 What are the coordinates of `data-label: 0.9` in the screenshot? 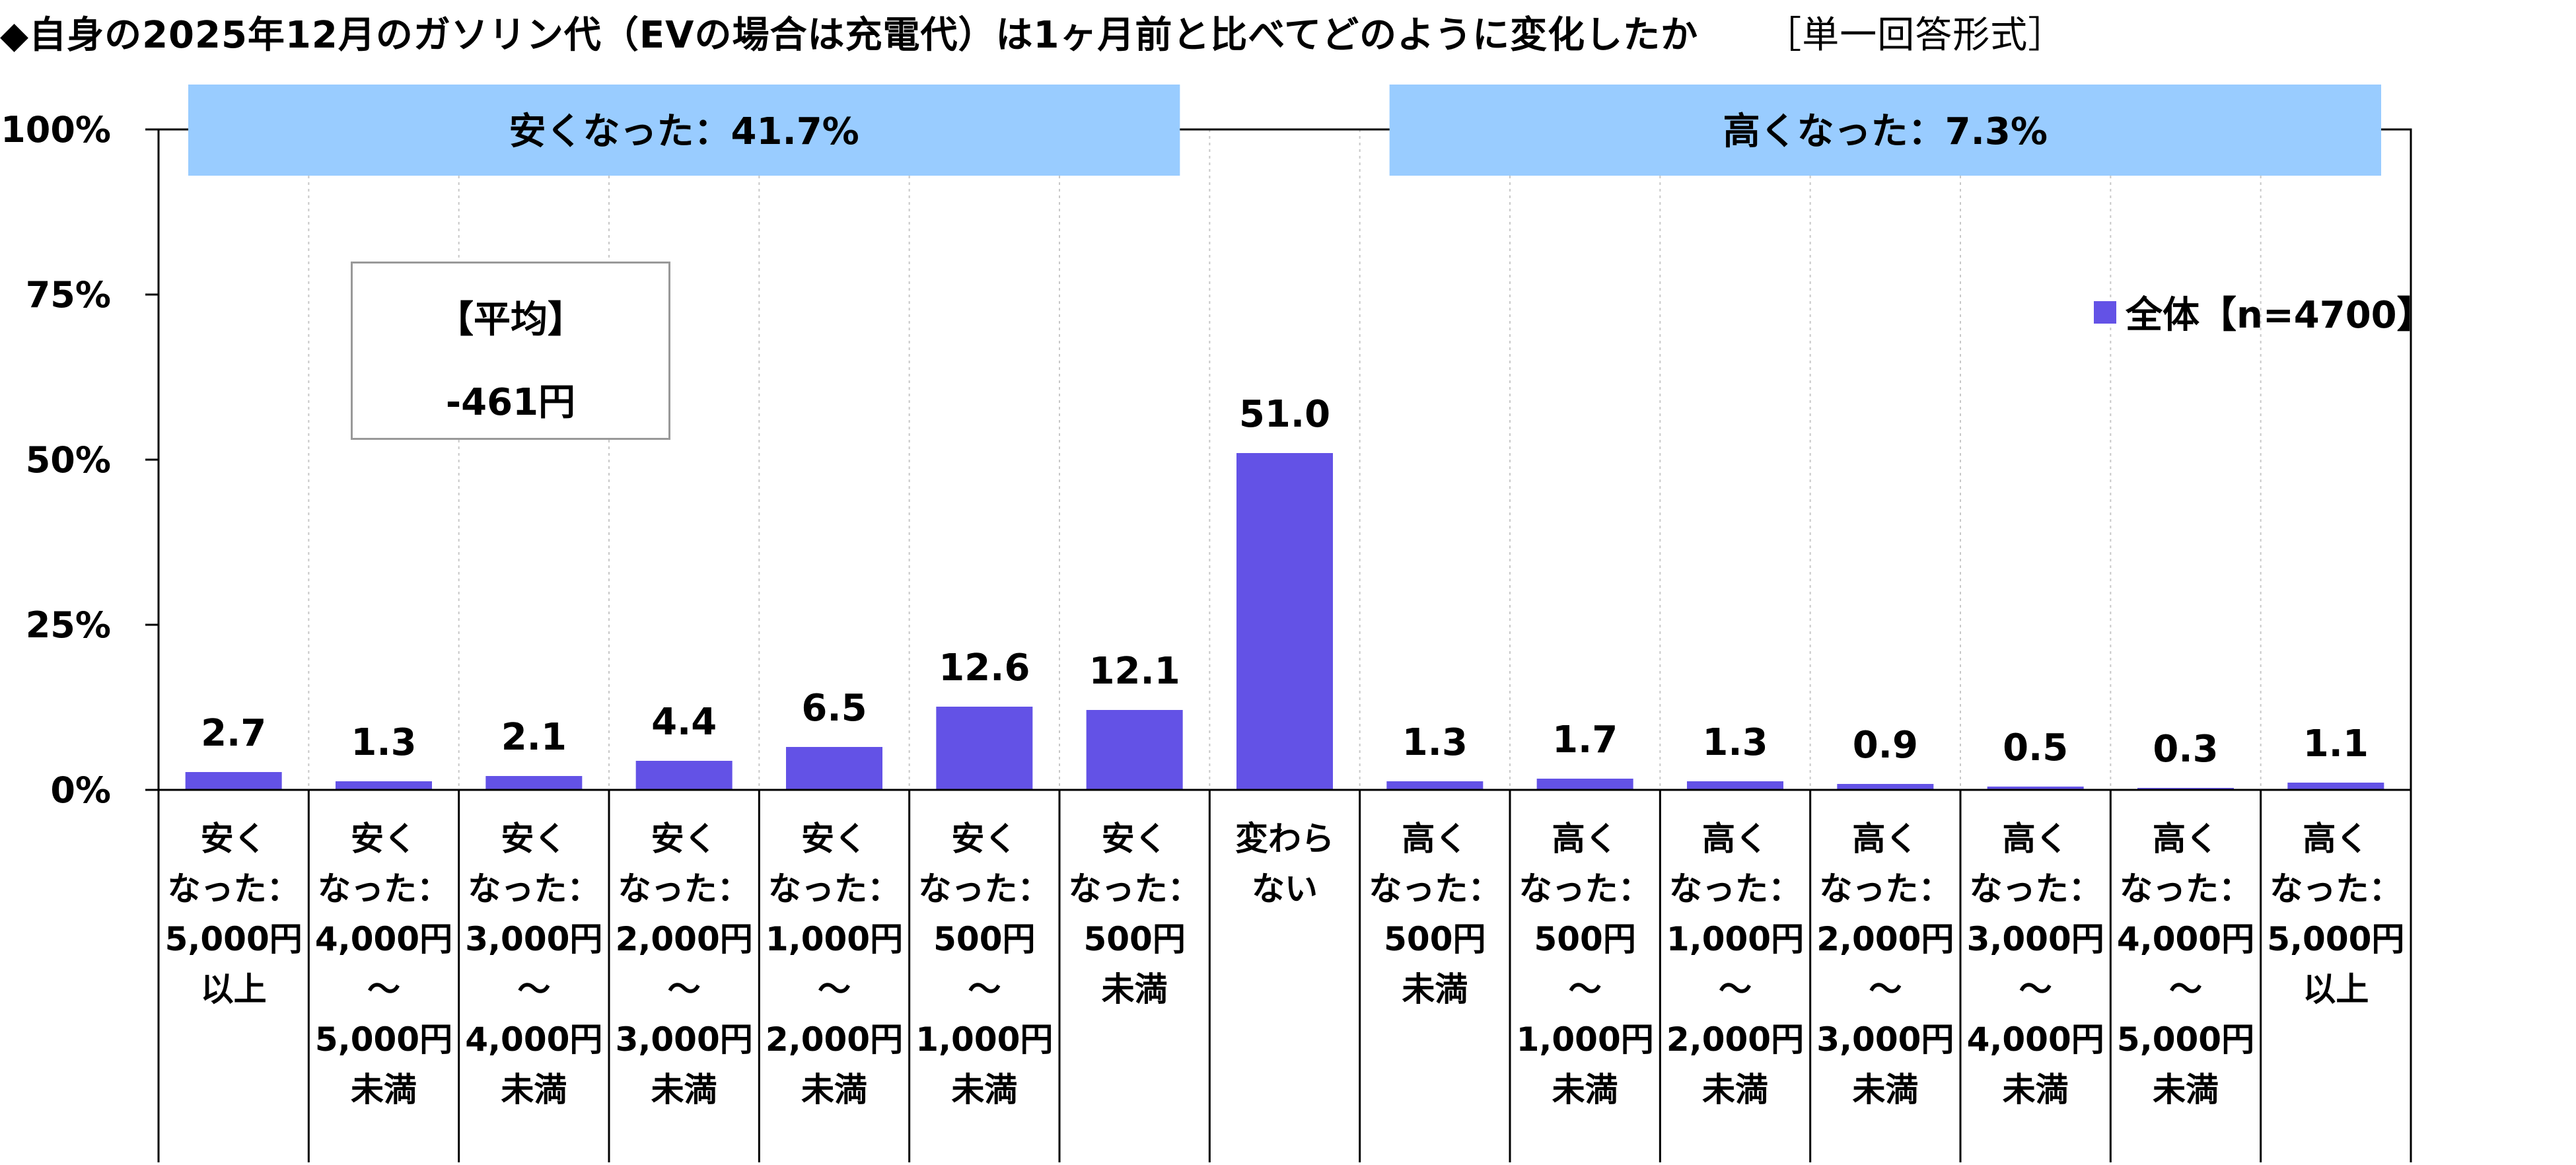 It's located at (1886, 745).